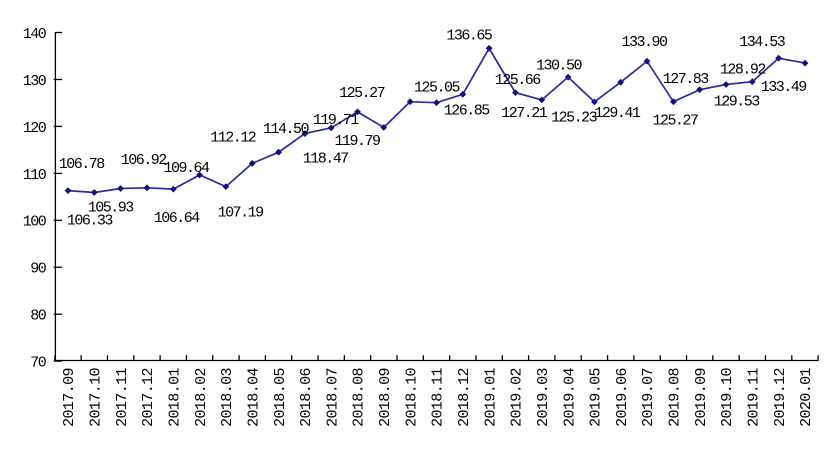 The image size is (836, 453). Describe the element at coordinates (437, 88) in the screenshot. I see `svg-text: 125.05` at that location.